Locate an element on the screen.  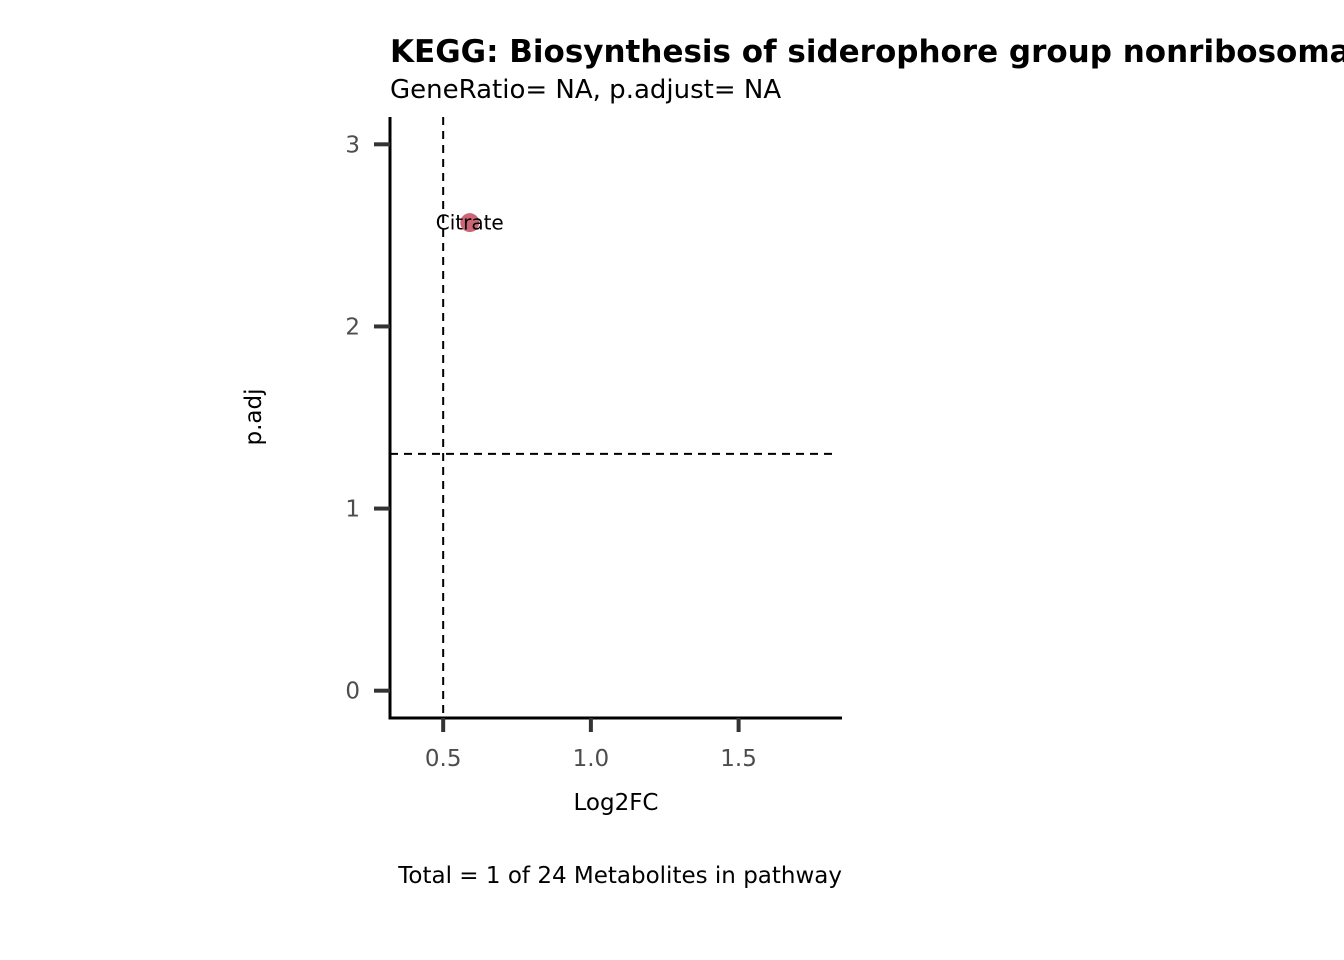
chart-subtitle: GeneRatio= NA, p.adjust= NA is located at coordinates (585, 90).